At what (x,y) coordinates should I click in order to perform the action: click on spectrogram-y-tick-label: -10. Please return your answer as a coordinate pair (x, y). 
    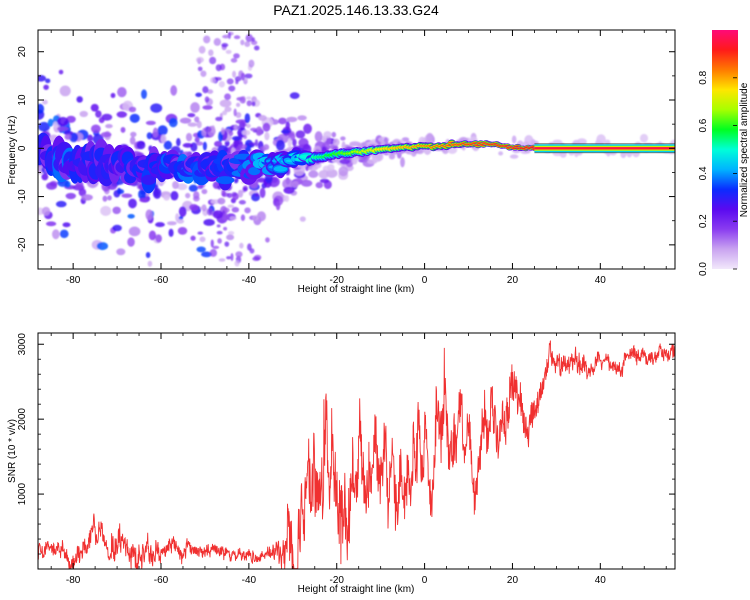
    Looking at the image, I should click on (22, 196).